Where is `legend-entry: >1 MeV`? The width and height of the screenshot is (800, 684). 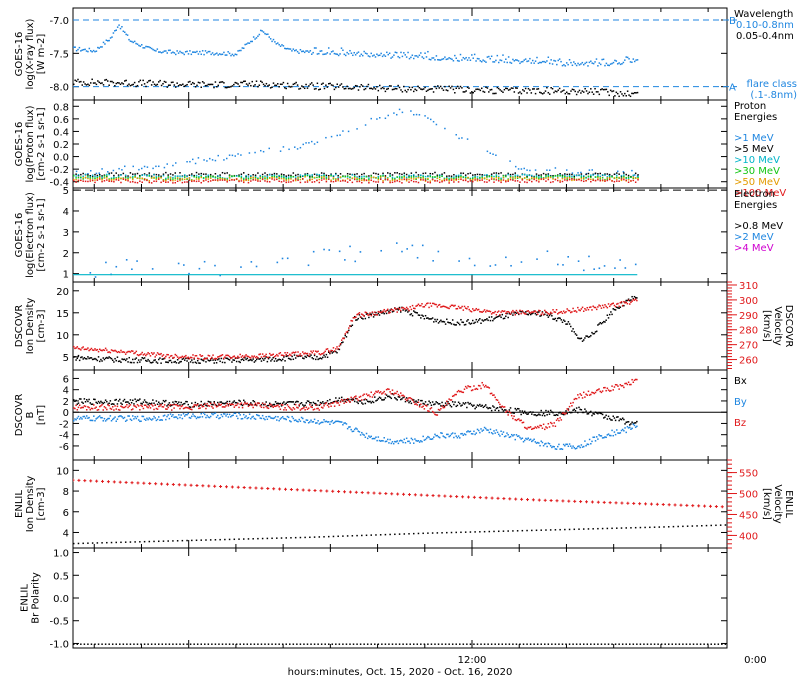
legend-entry: >1 MeV is located at coordinates (754, 138).